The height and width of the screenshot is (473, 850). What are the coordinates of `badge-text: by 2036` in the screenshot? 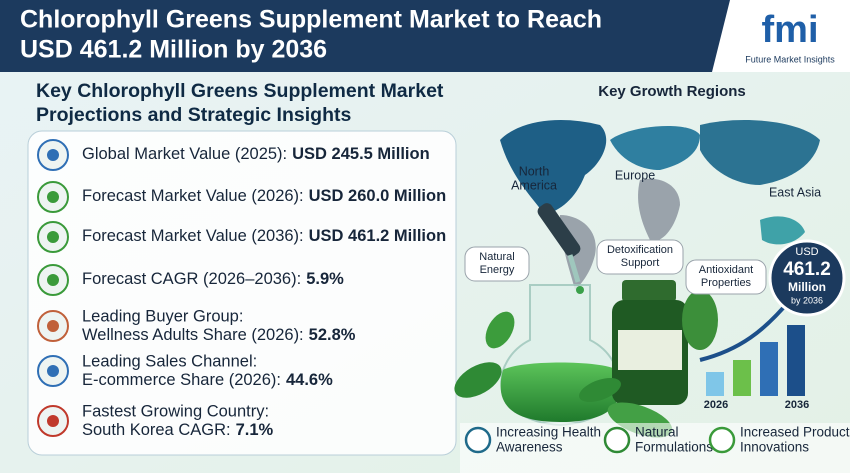 It's located at (807, 300).